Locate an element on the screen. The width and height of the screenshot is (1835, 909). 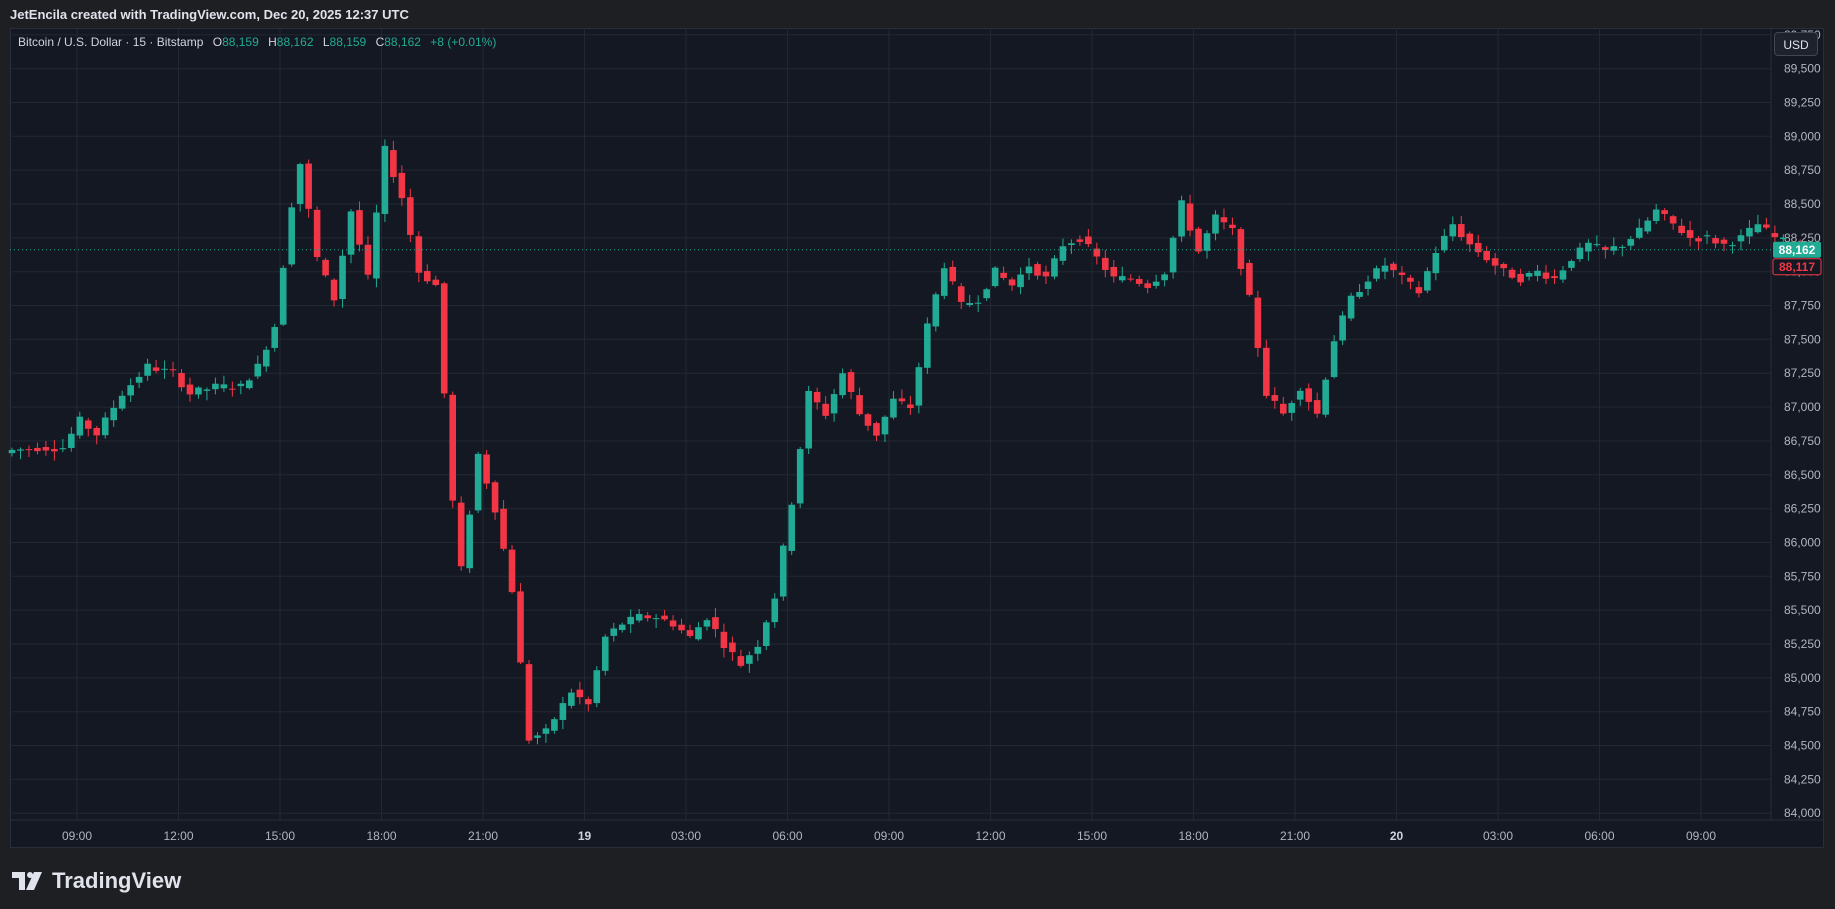
y-tick-label: 87,750 is located at coordinates (1802, 306).